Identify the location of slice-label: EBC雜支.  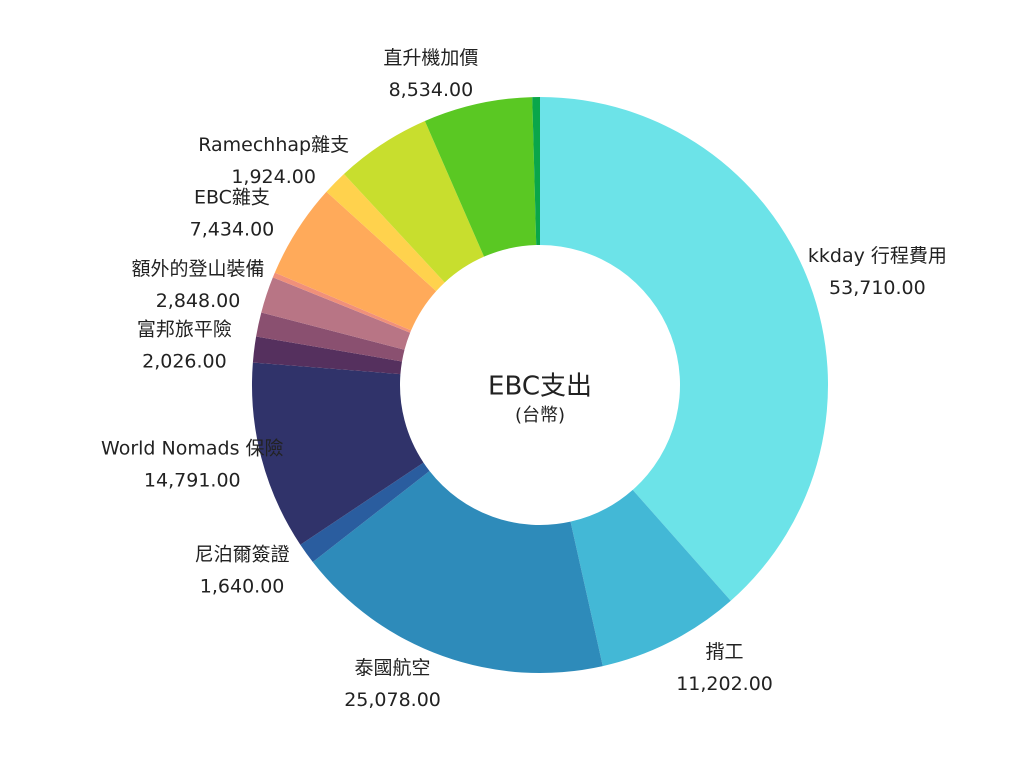
(232, 197).